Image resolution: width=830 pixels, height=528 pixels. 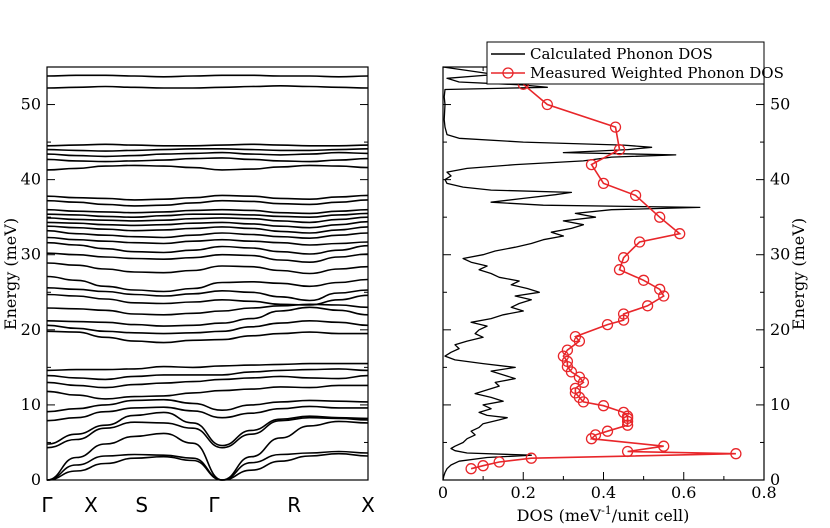 What do you see at coordinates (31, 104) in the screenshot?
I see `dispersion-y-tick-label: 50` at bounding box center [31, 104].